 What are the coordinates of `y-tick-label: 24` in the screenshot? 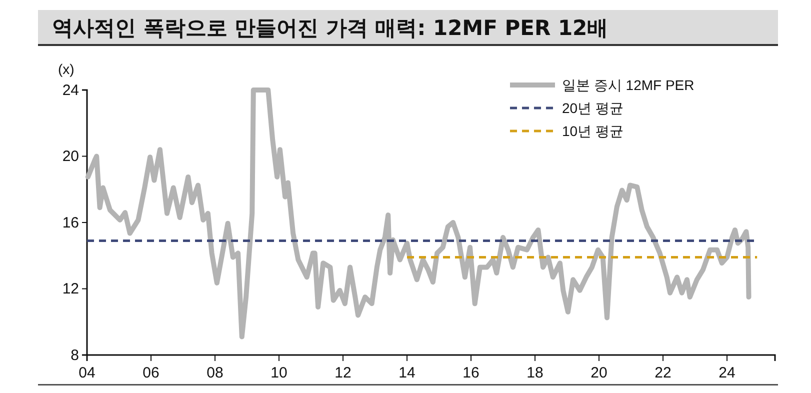 It's located at (70, 90).